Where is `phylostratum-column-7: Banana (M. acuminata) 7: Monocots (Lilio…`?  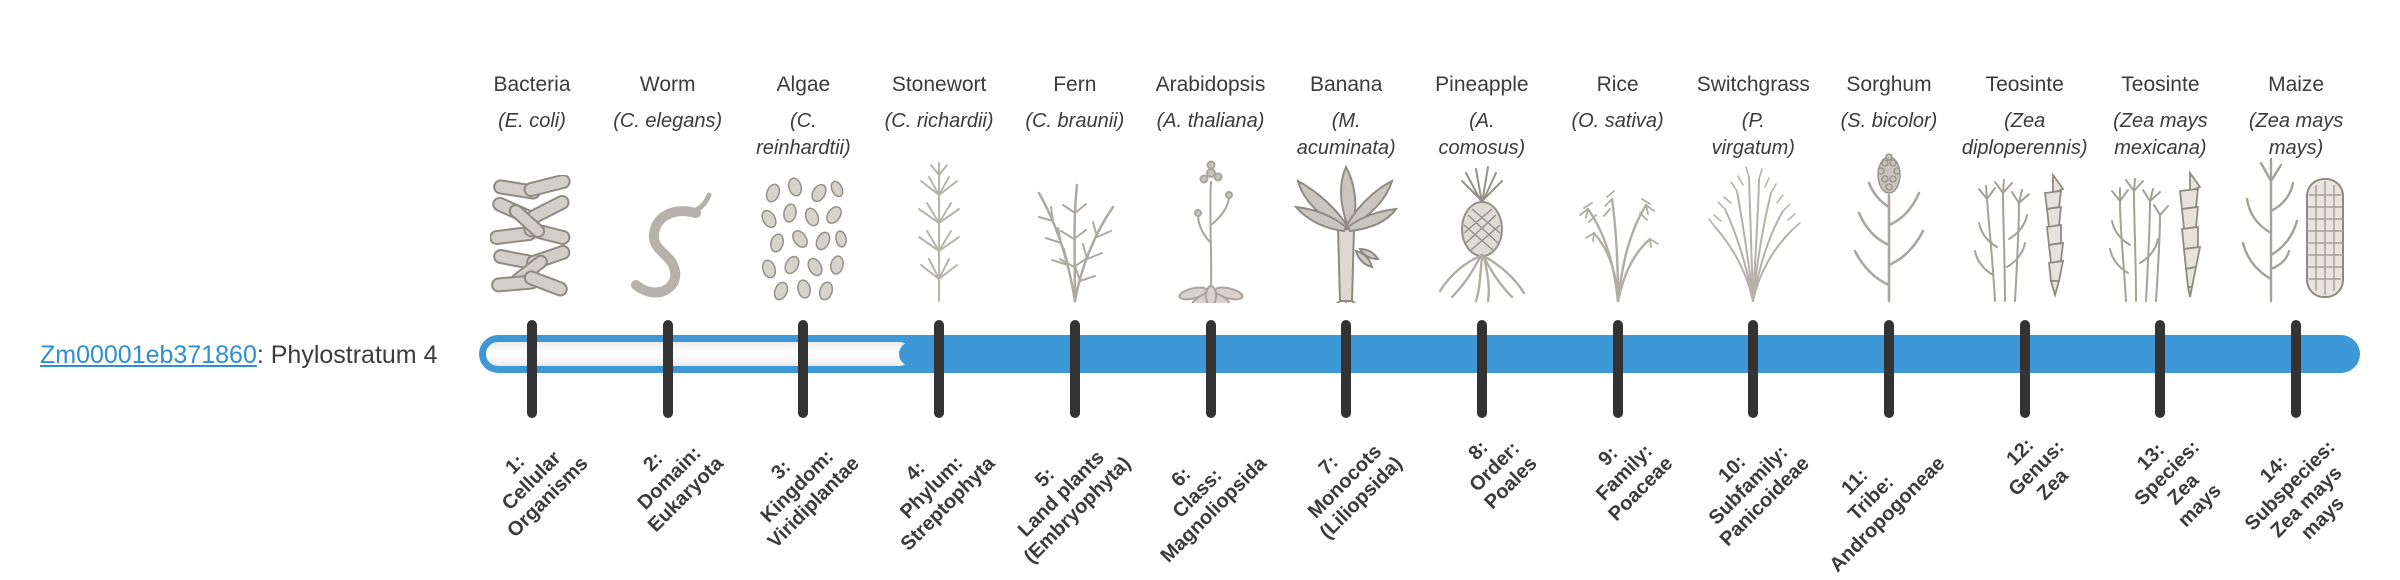
phylostratum-column-7: Banana (M. acuminata) 7: Monocots (Lilio… is located at coordinates (1346, 290).